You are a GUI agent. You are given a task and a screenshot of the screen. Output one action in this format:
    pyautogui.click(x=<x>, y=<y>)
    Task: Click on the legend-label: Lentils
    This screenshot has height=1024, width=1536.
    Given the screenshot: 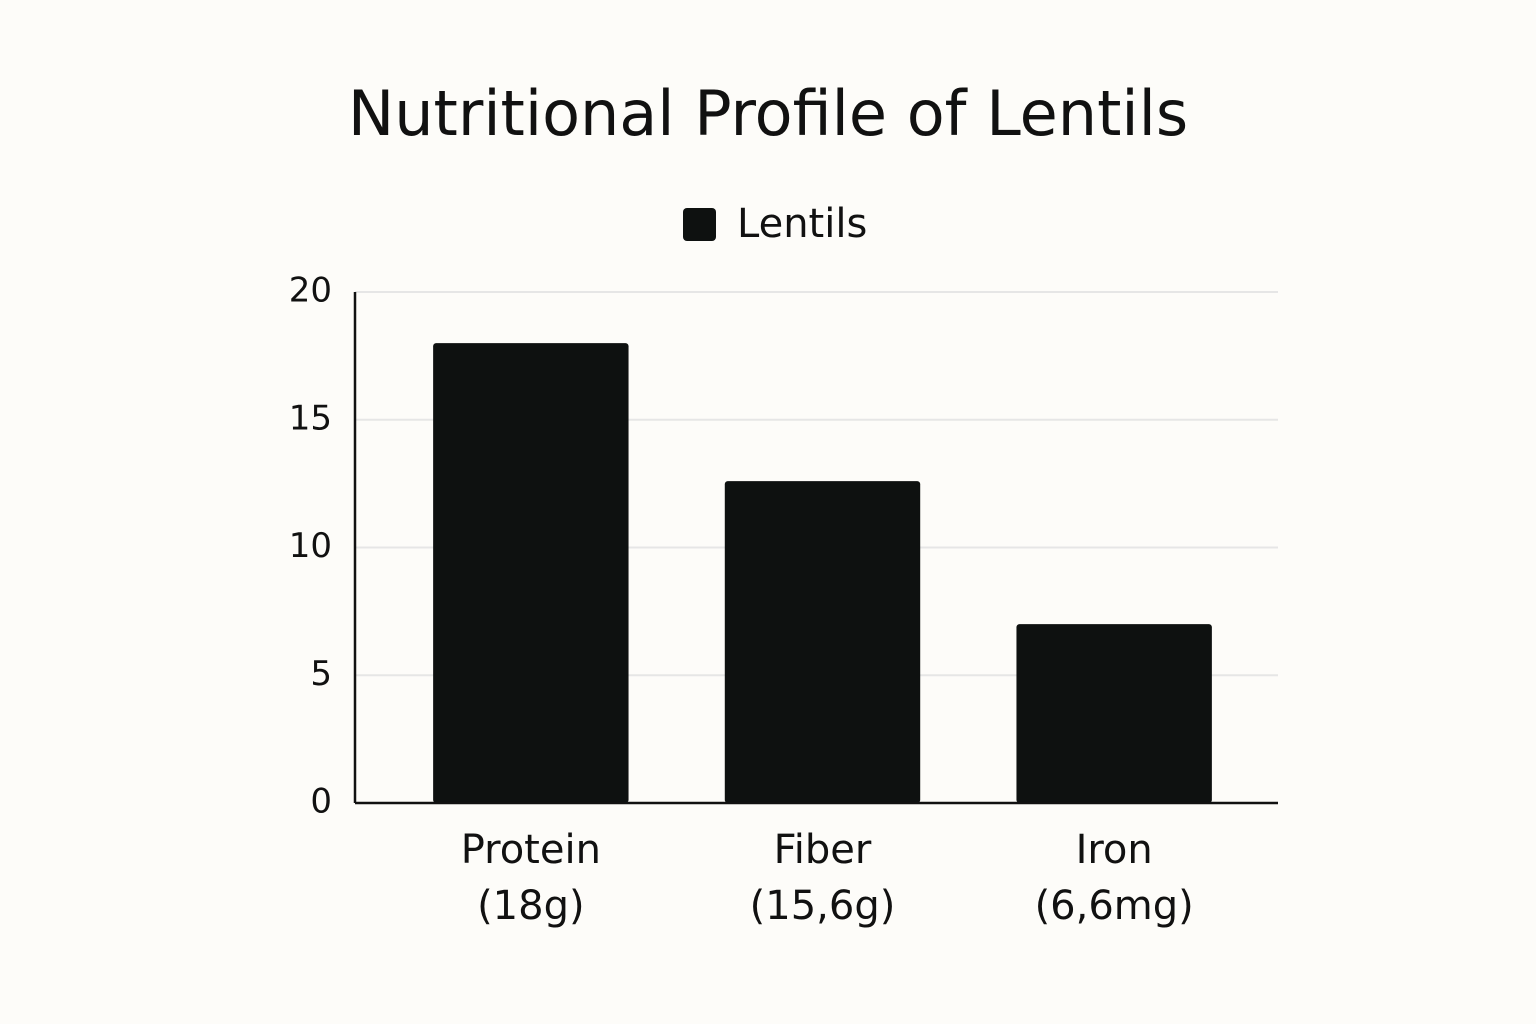 What is the action you would take?
    pyautogui.click(x=802, y=224)
    